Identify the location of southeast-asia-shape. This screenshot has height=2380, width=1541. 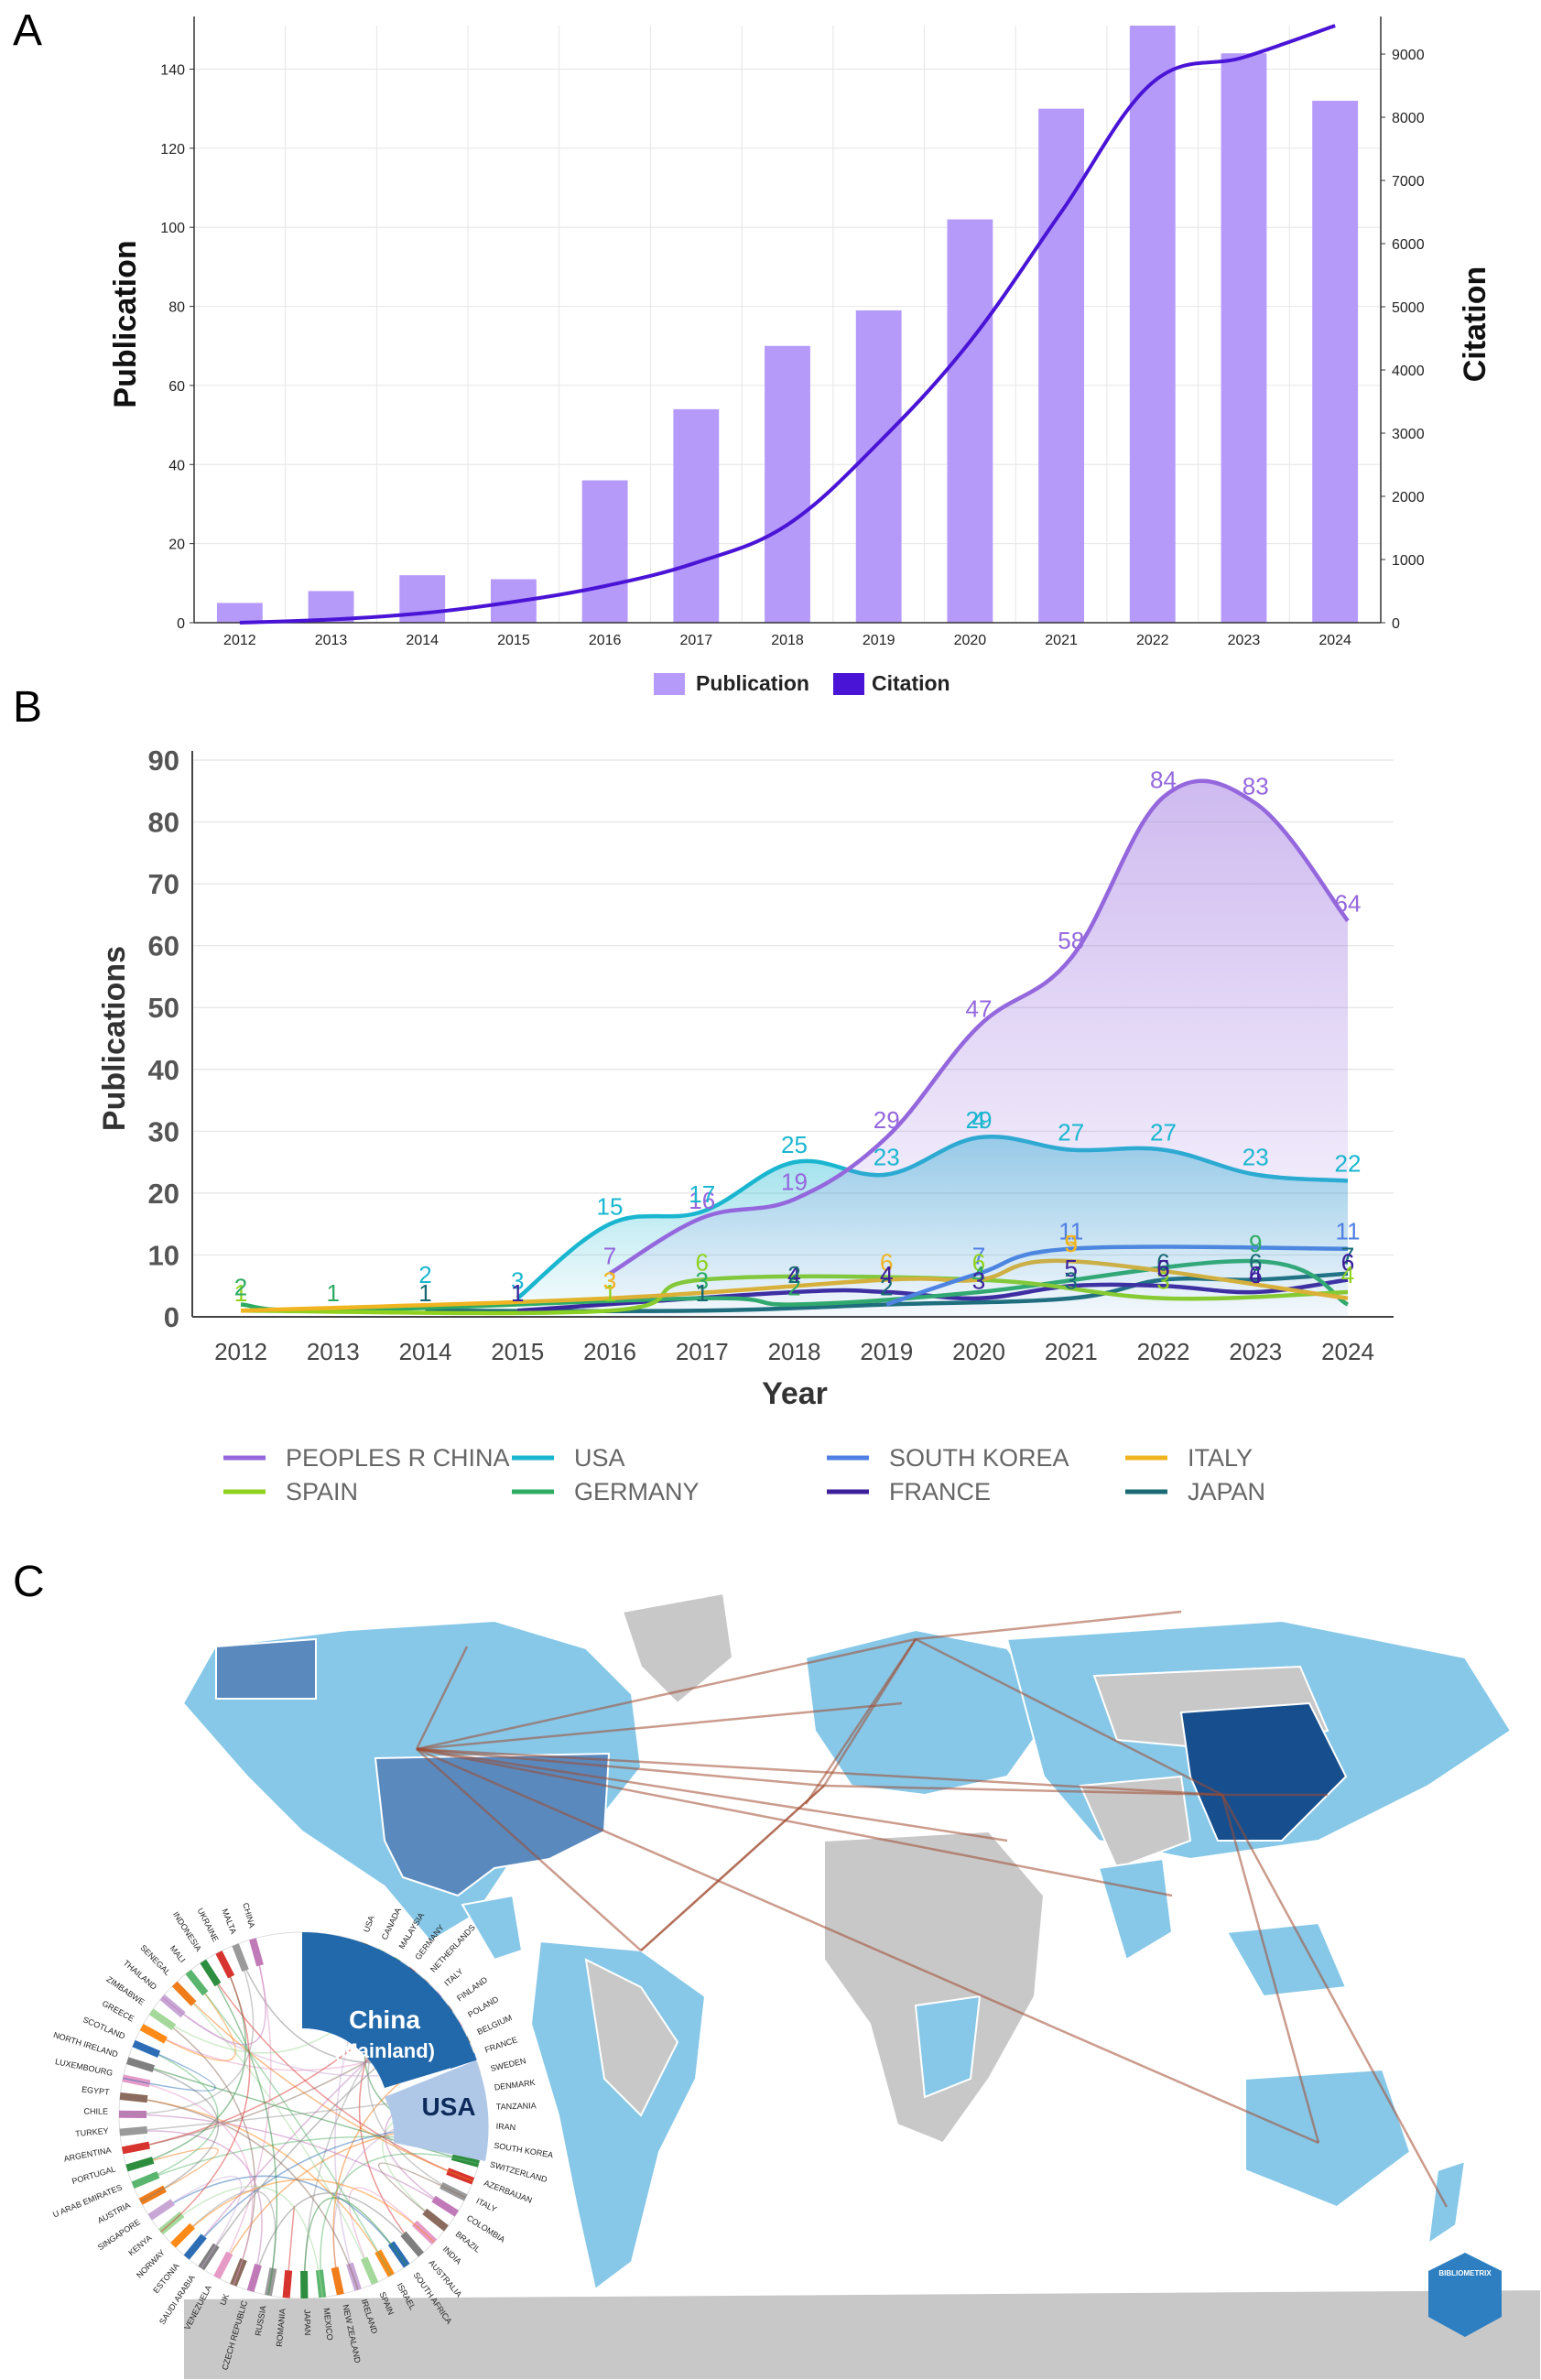
(1286, 1959).